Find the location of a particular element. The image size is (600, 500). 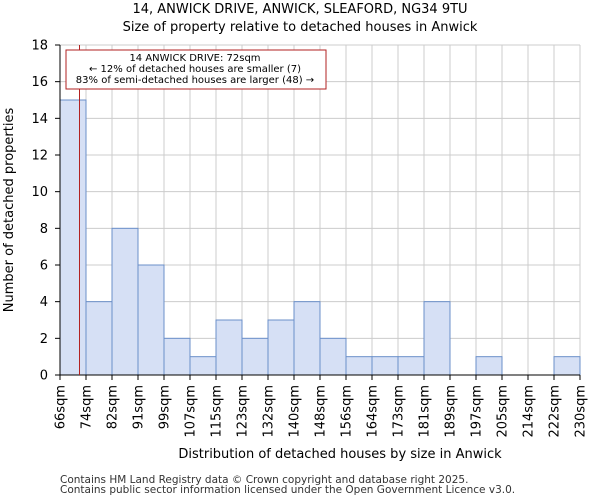

x-tick-label: 164sqm is located at coordinates (373, 411).